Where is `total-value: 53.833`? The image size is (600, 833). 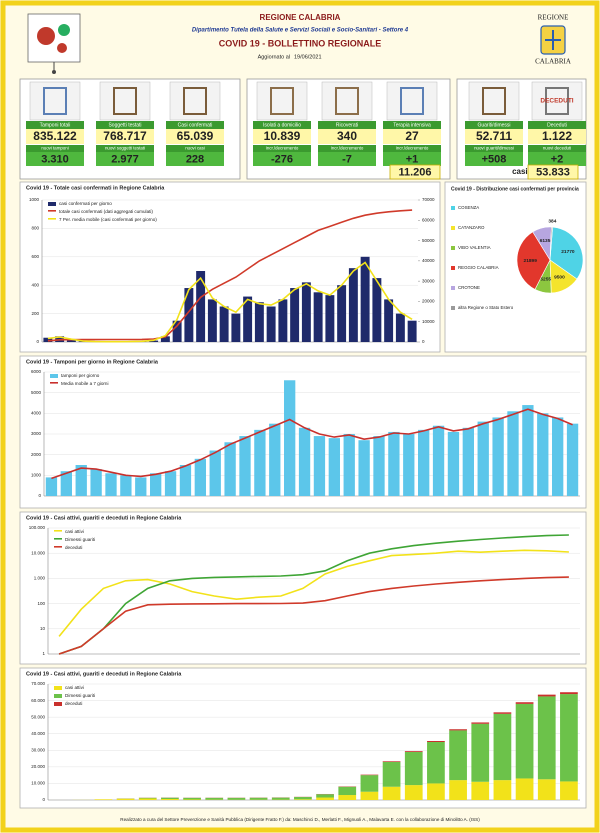
total-value: 53.833 is located at coordinates (553, 172).